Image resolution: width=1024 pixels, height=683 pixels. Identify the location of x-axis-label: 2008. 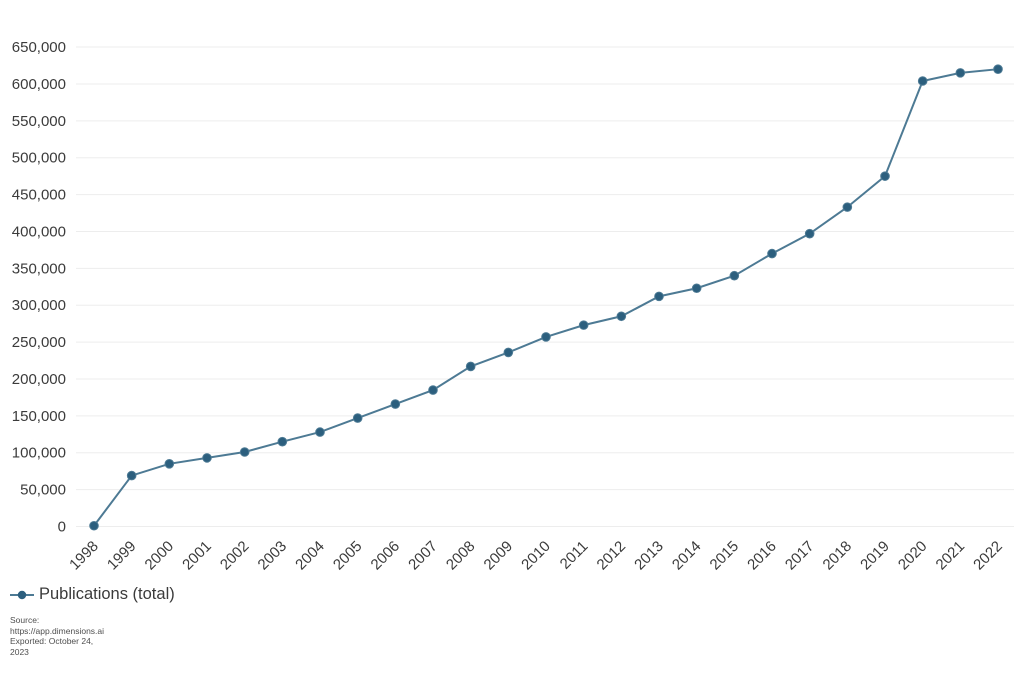
(461, 556).